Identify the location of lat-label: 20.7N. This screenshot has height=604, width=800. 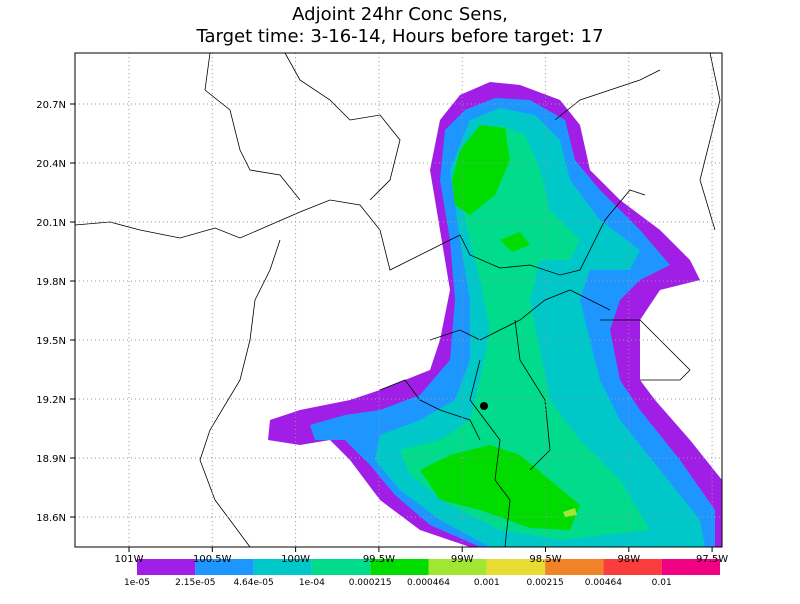
(51, 105).